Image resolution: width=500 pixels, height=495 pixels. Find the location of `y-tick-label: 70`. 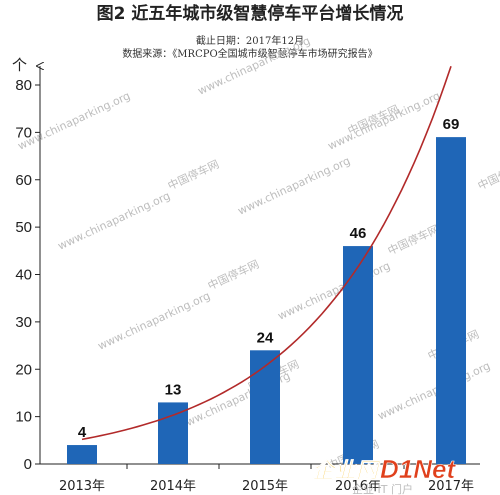

y-tick-label: 70 is located at coordinates (23, 132).